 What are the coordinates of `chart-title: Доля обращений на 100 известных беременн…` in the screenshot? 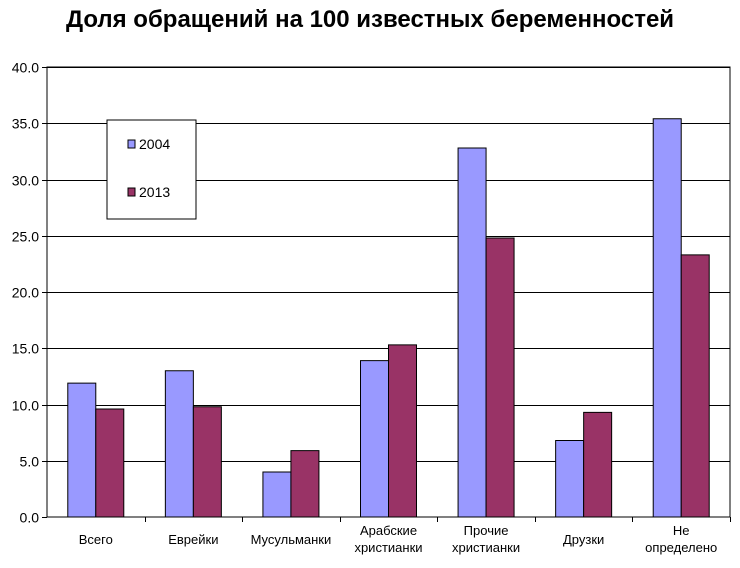 It's located at (370, 19).